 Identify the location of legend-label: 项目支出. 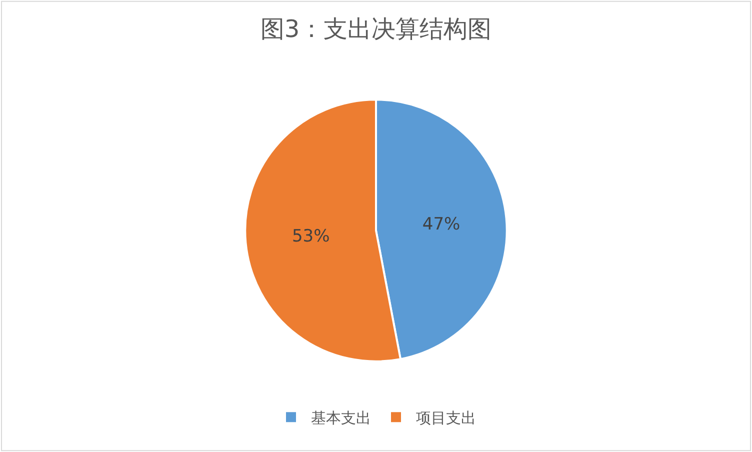
(446, 418).